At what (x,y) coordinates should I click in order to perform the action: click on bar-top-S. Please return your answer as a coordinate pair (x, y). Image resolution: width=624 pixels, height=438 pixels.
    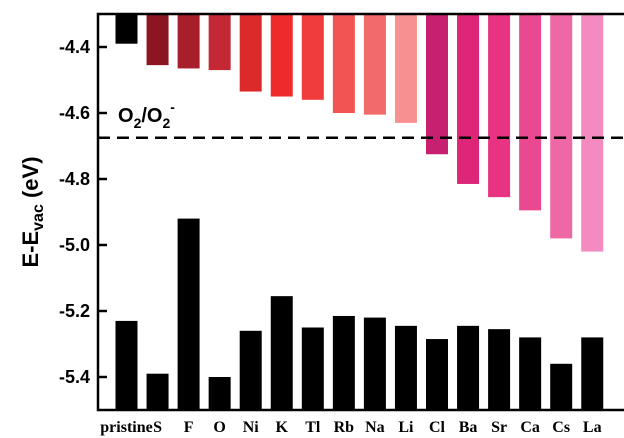
    Looking at the image, I should click on (157, 40).